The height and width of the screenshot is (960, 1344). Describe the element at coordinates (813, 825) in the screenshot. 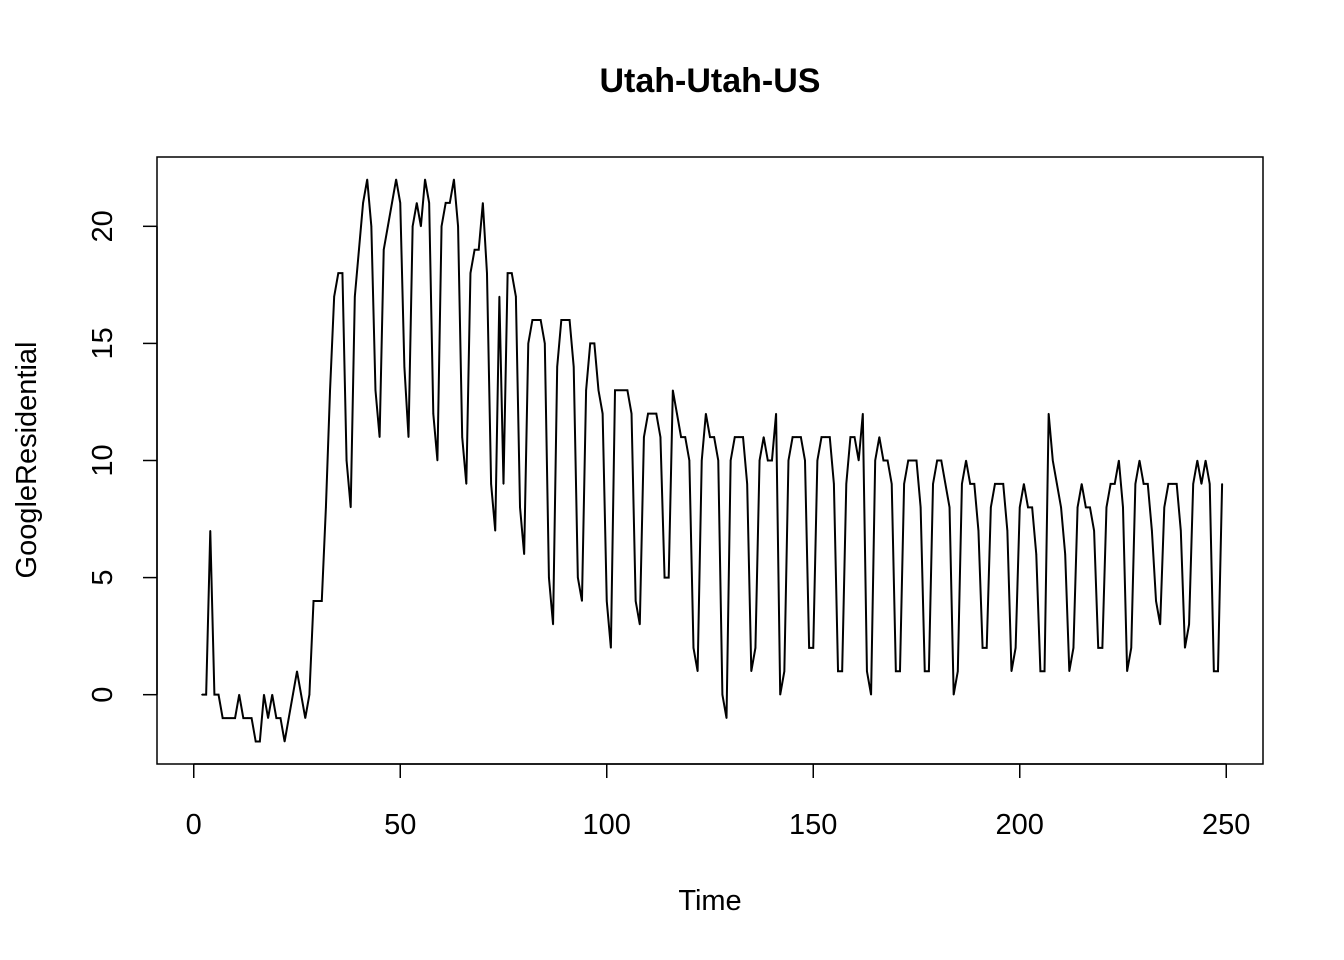

I see `x-tick-label: 150` at that location.